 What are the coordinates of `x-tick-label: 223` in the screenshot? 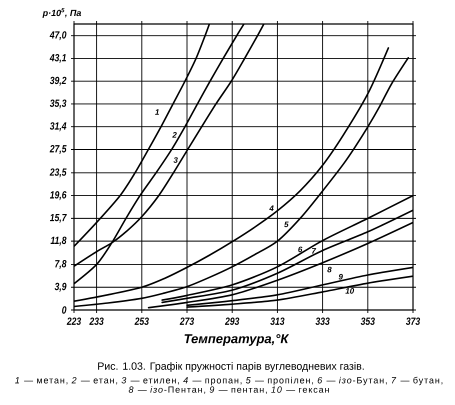 It's located at (74, 321).